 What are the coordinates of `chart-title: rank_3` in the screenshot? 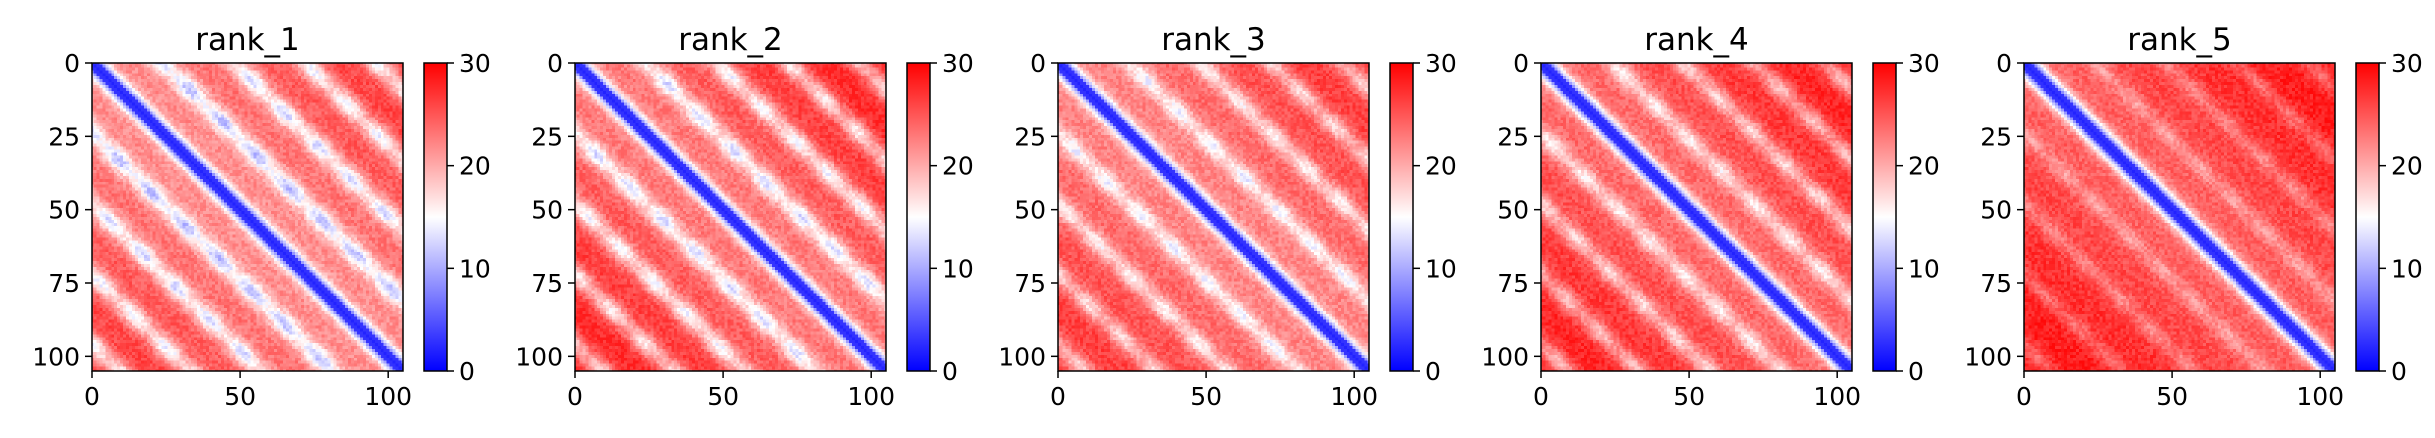 It's located at (1213, 40).